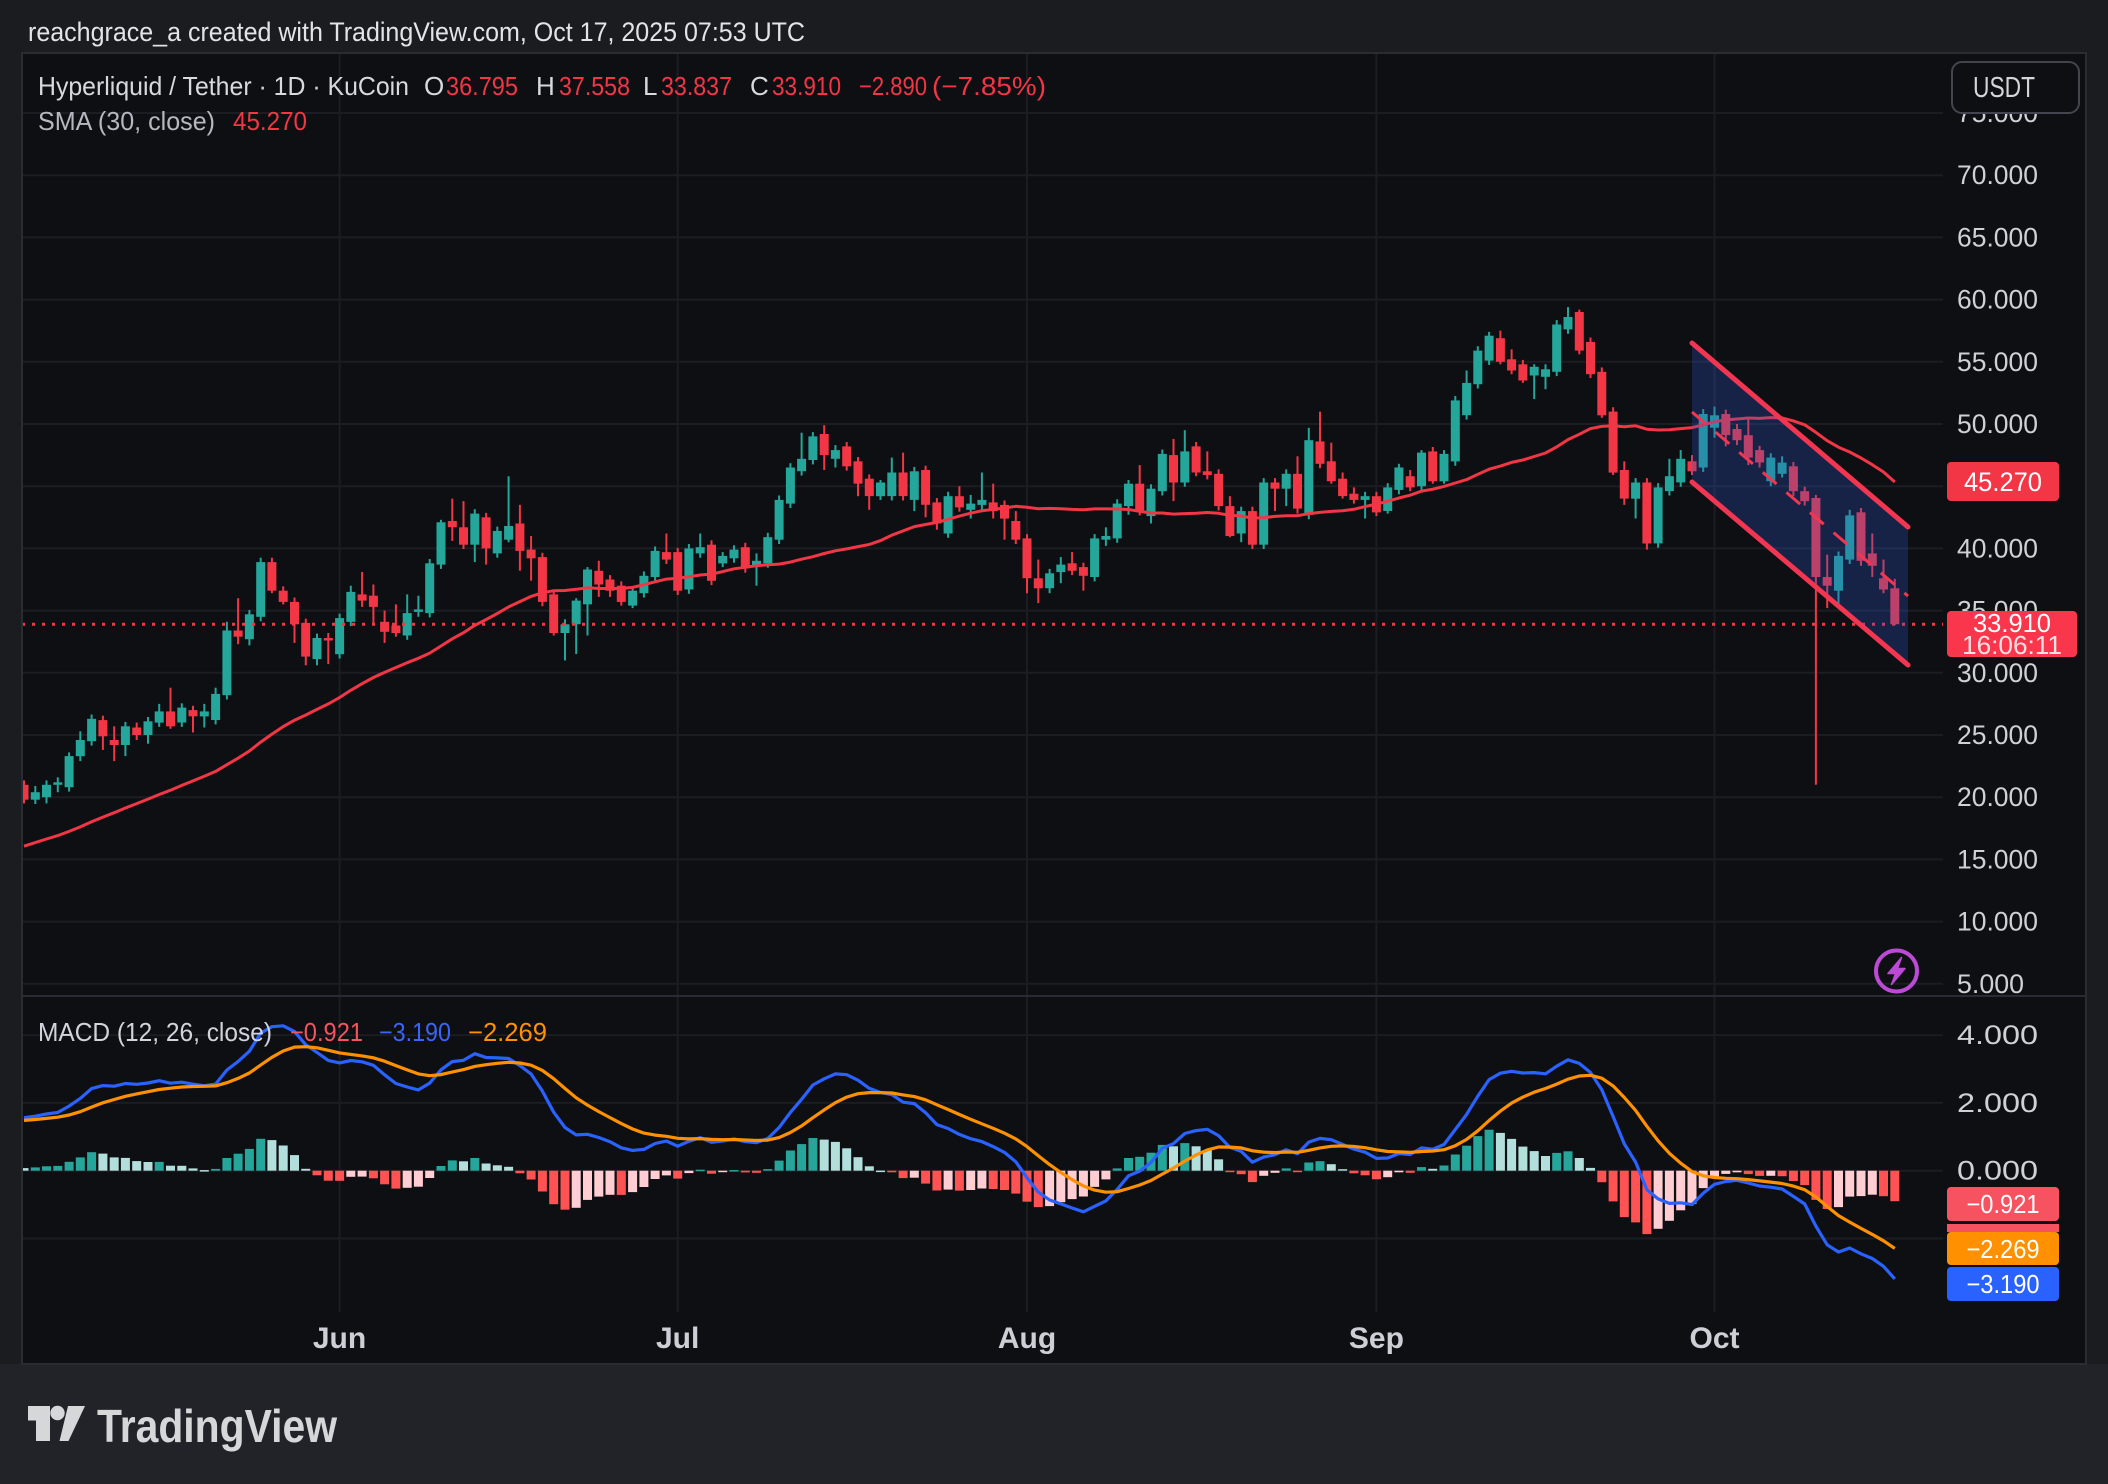 This screenshot has height=1484, width=2108. Describe the element at coordinates (1376, 1338) in the screenshot. I see `svg-text: Sep` at that location.